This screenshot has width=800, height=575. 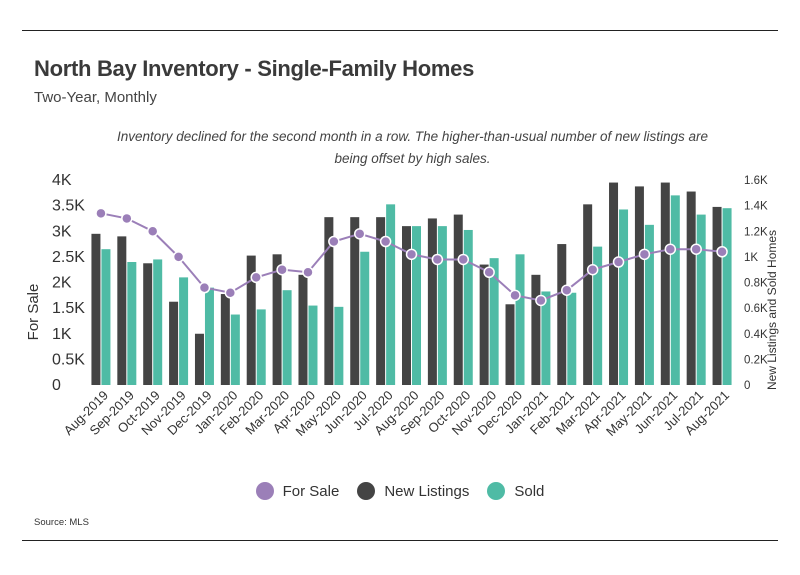 I want to click on right-tick-label: 0.6K, so click(x=756, y=309).